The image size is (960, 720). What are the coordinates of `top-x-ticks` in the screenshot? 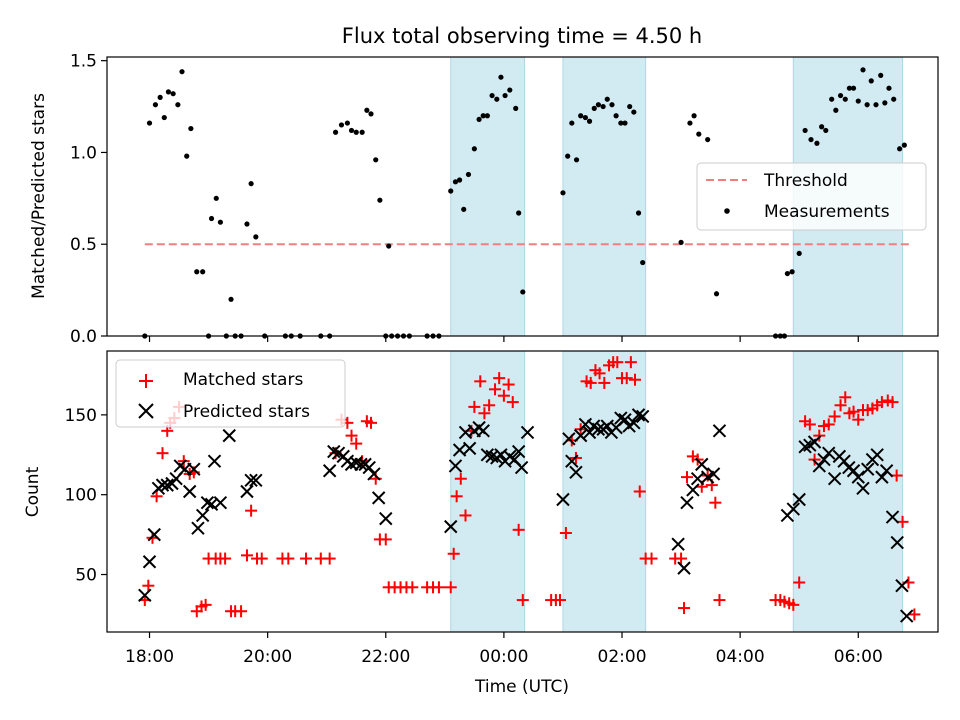 It's located at (503, 339).